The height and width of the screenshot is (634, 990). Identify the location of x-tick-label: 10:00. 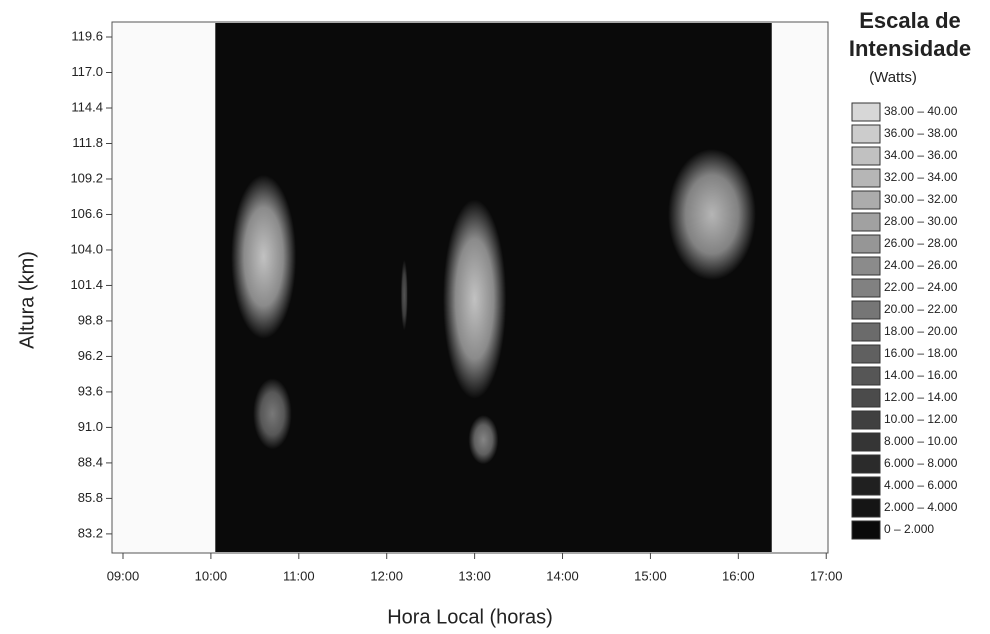
(211, 575).